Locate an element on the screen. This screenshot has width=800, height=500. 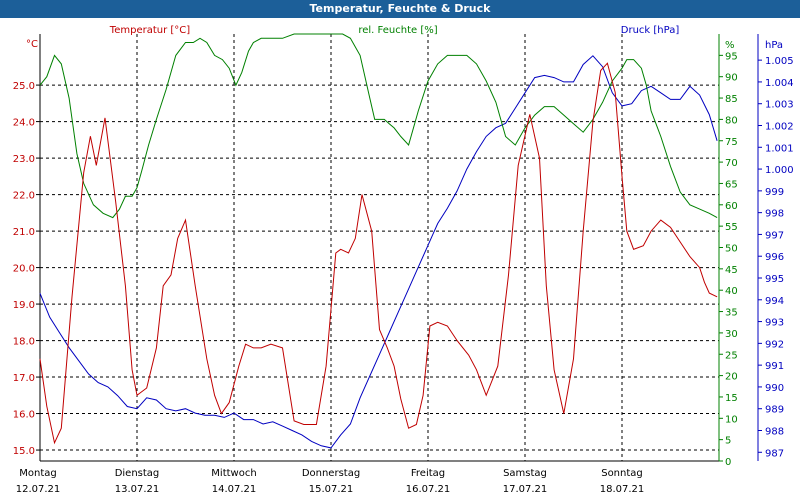
pressure-tick-label: 987 is located at coordinates (774, 453).